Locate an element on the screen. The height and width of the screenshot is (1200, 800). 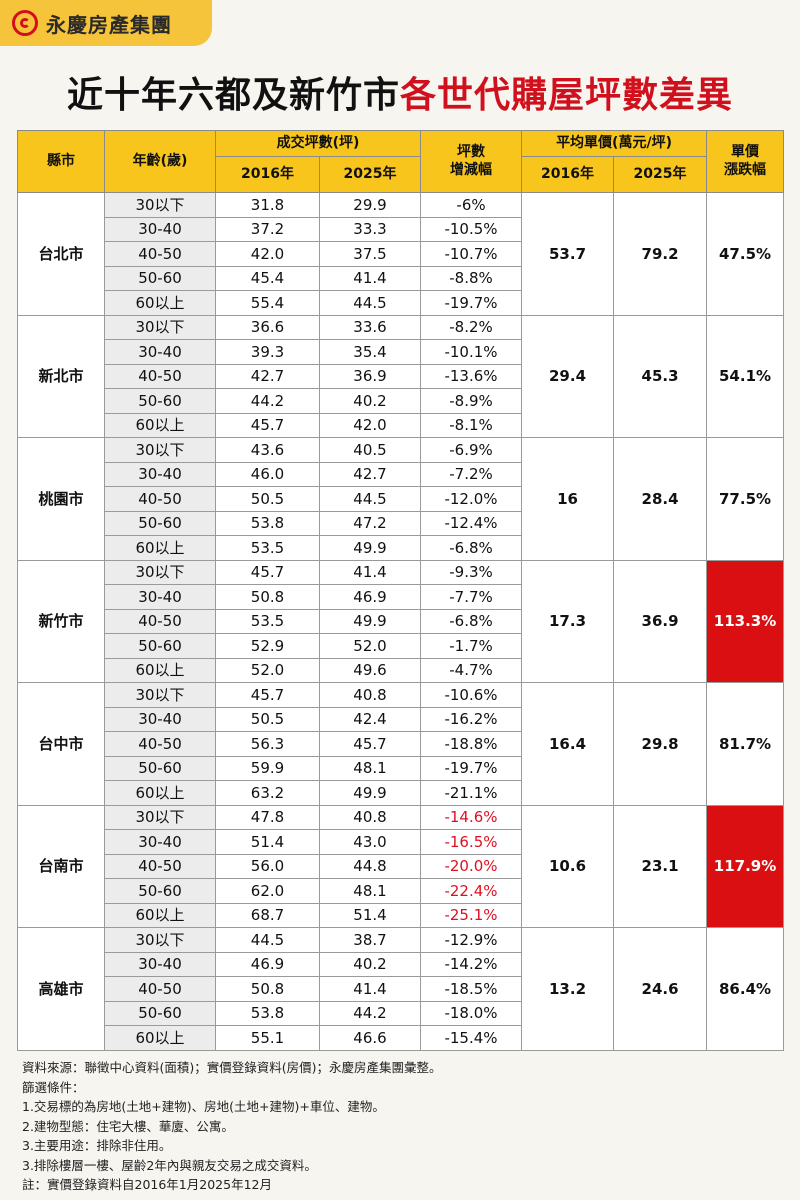
area-2016-value: 46.9 is located at coordinates (267, 964).